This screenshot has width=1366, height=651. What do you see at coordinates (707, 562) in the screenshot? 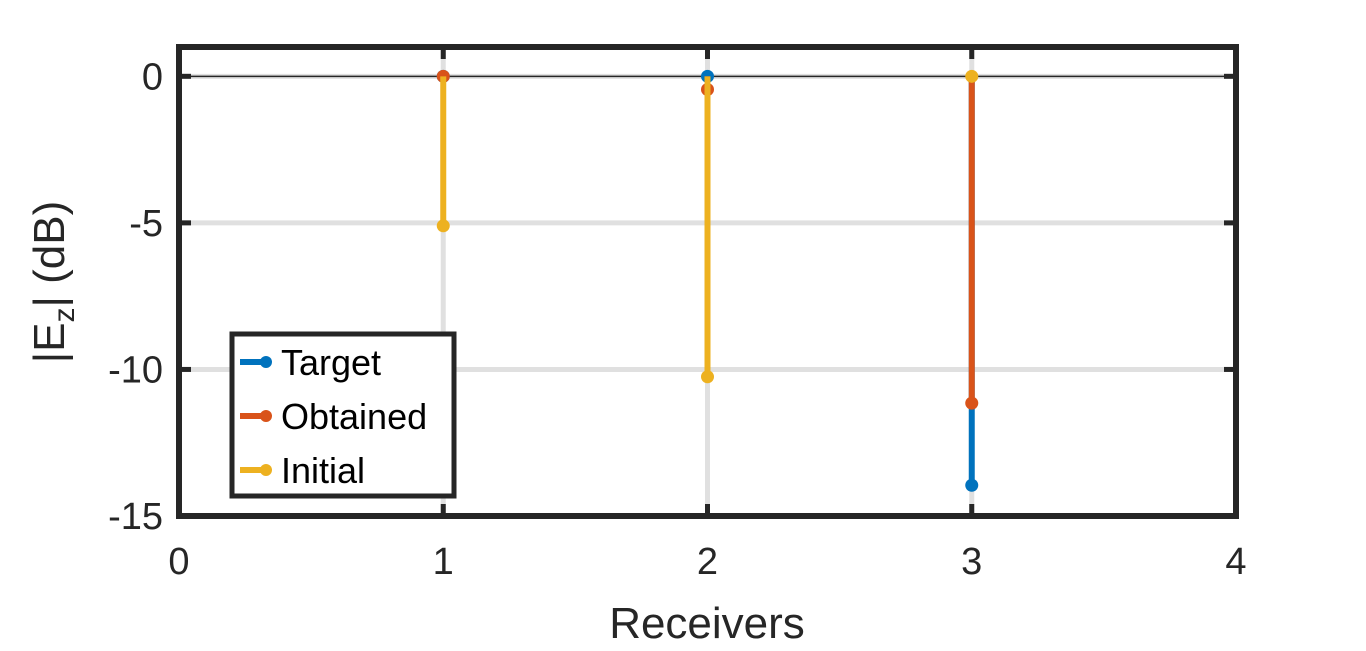
I see `x-tick-label: 2` at bounding box center [707, 562].